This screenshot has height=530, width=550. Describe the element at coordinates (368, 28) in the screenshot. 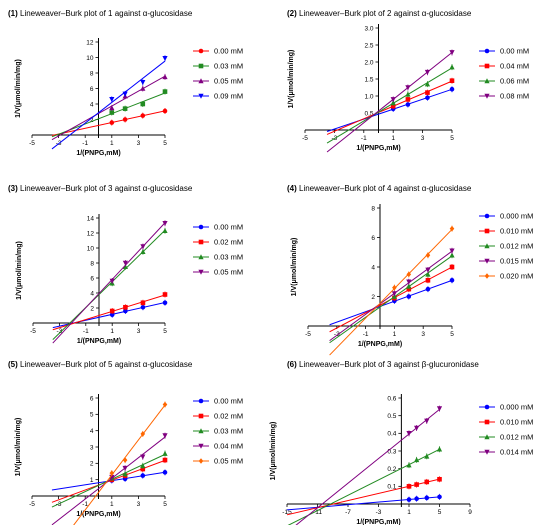

I see `y-tick-label: 3.0` at that location.